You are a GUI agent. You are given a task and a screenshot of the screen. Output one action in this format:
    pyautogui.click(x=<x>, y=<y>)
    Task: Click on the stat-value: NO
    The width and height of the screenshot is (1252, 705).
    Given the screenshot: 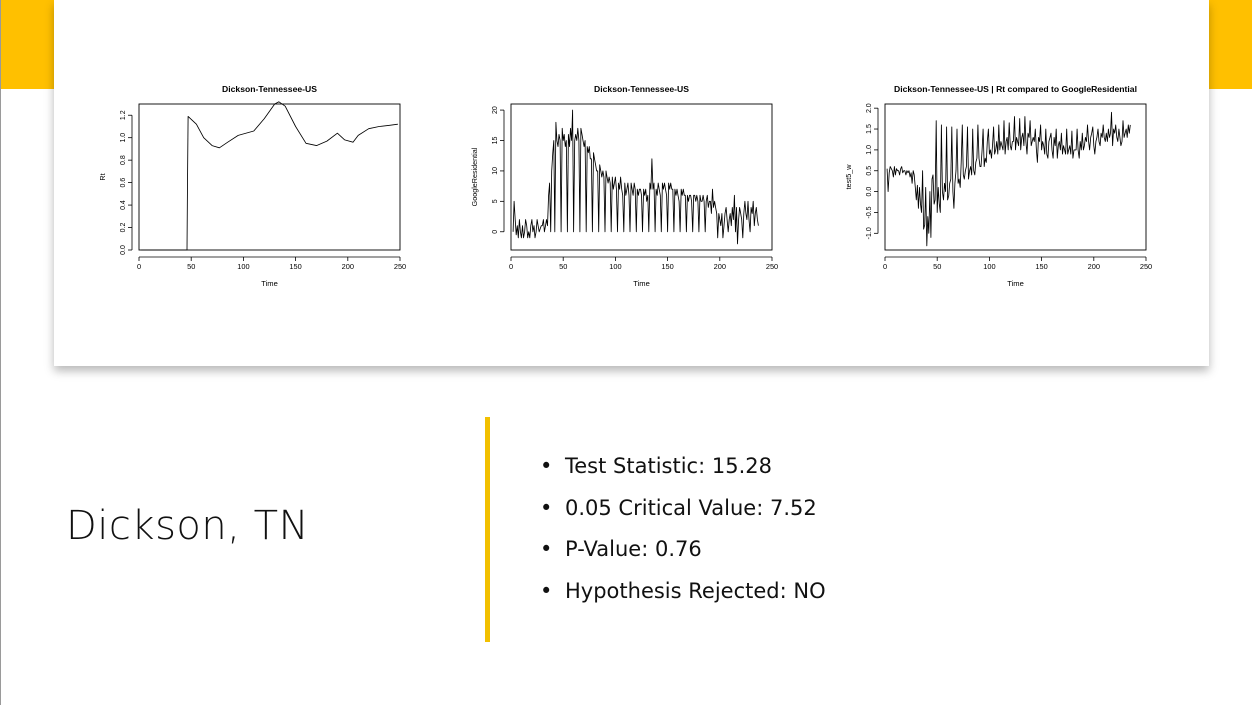 What is the action you would take?
    pyautogui.click(x=809, y=590)
    